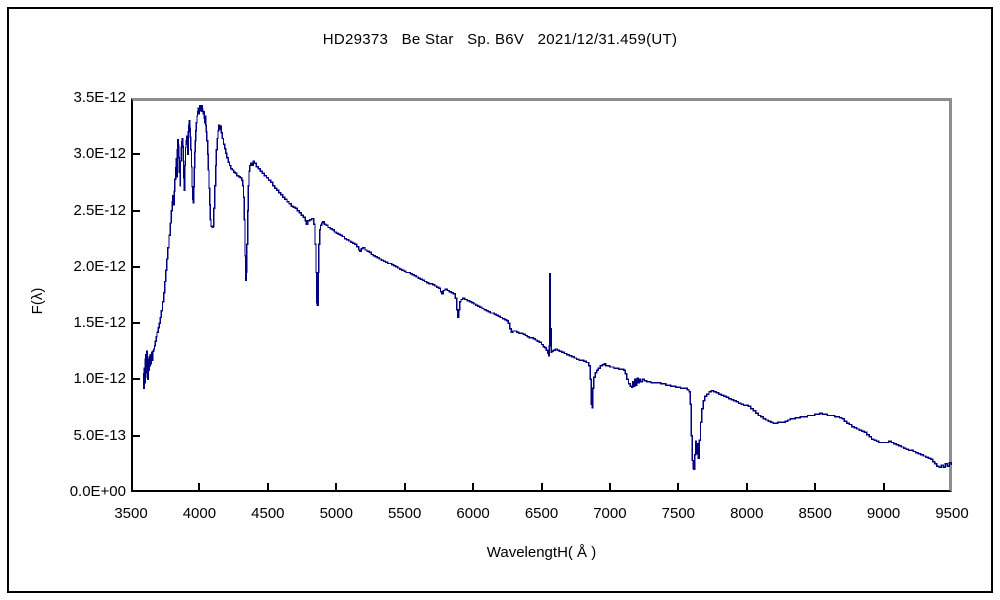 Image resolution: width=1000 pixels, height=600 pixels. I want to click on y-tick-label: 1.0E-12, so click(99, 379).